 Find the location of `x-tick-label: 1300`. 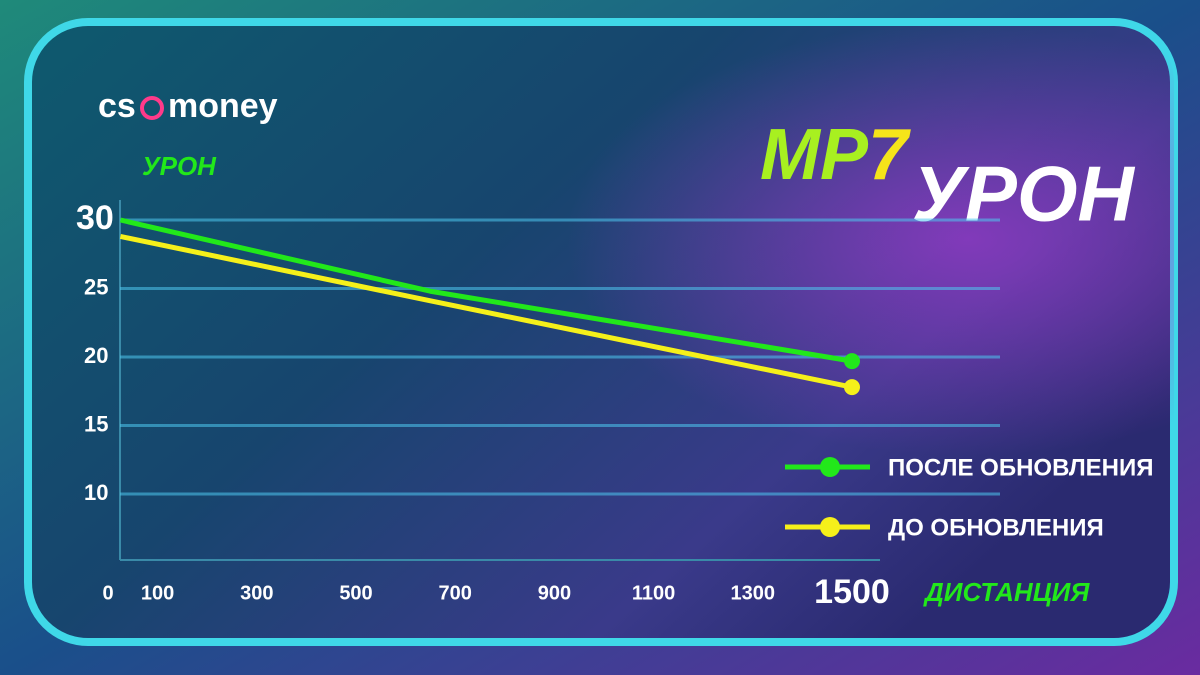

x-tick-label: 1300 is located at coordinates (753, 593).